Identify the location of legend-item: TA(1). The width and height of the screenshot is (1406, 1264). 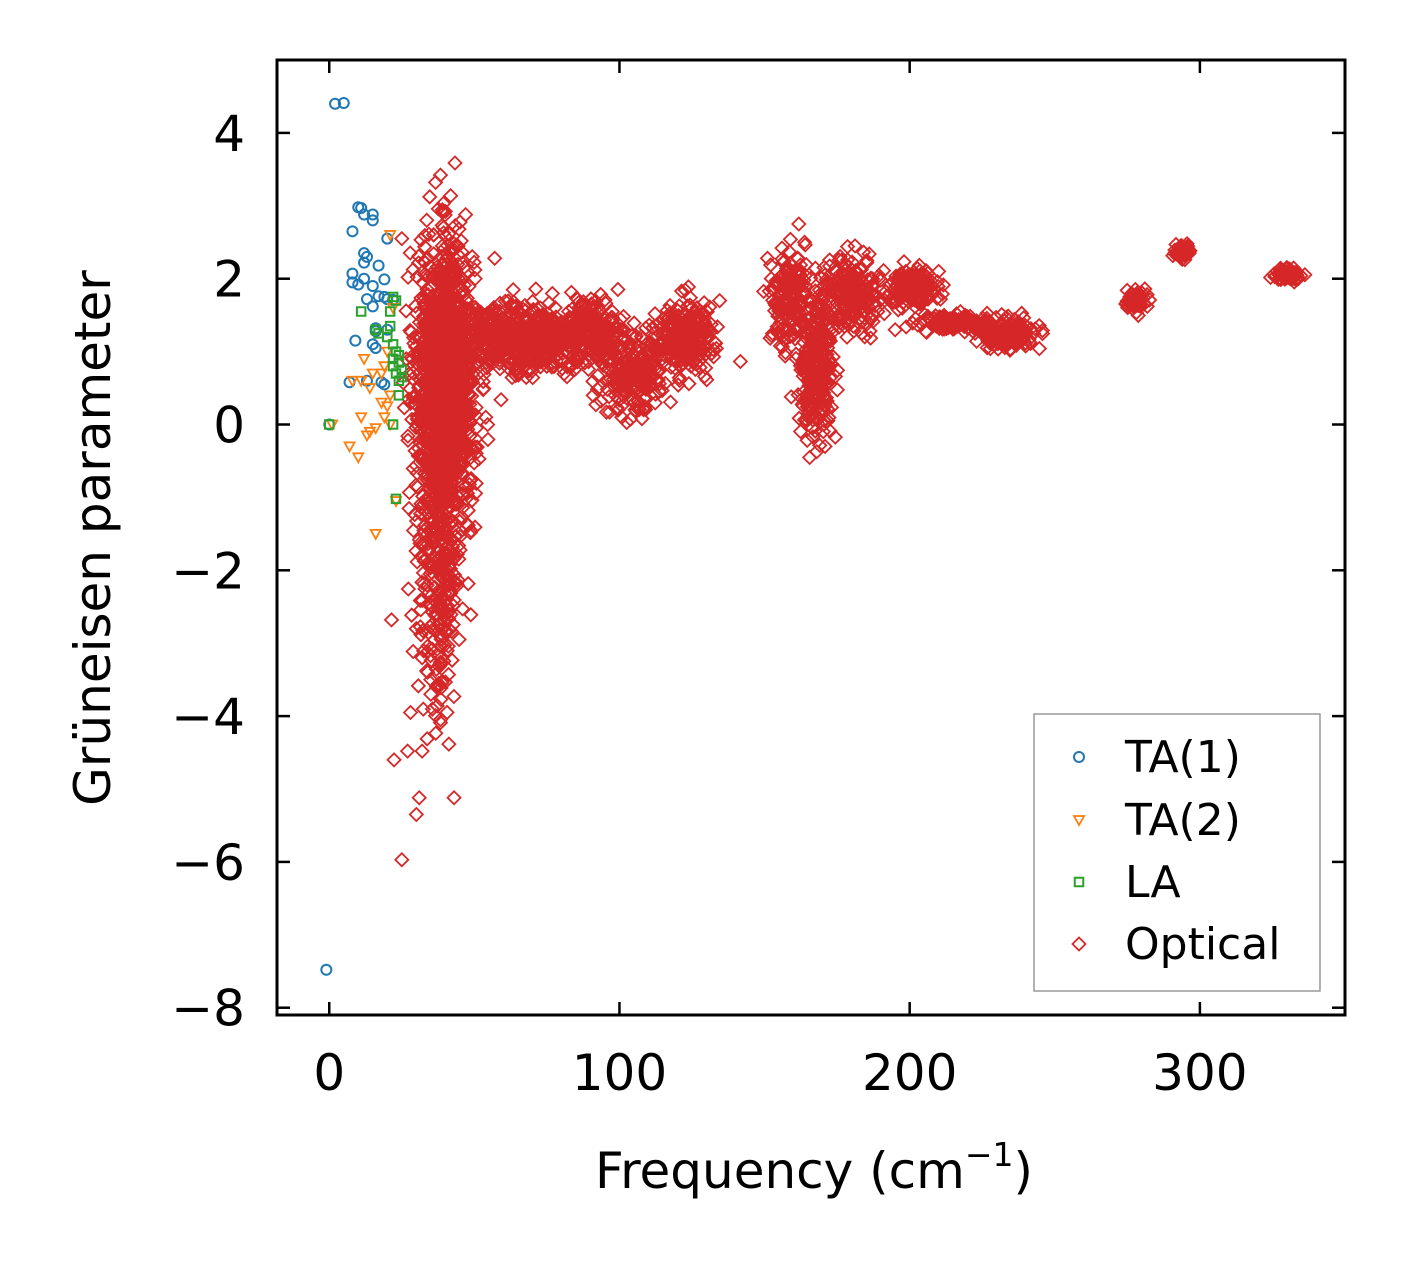
(1157, 757).